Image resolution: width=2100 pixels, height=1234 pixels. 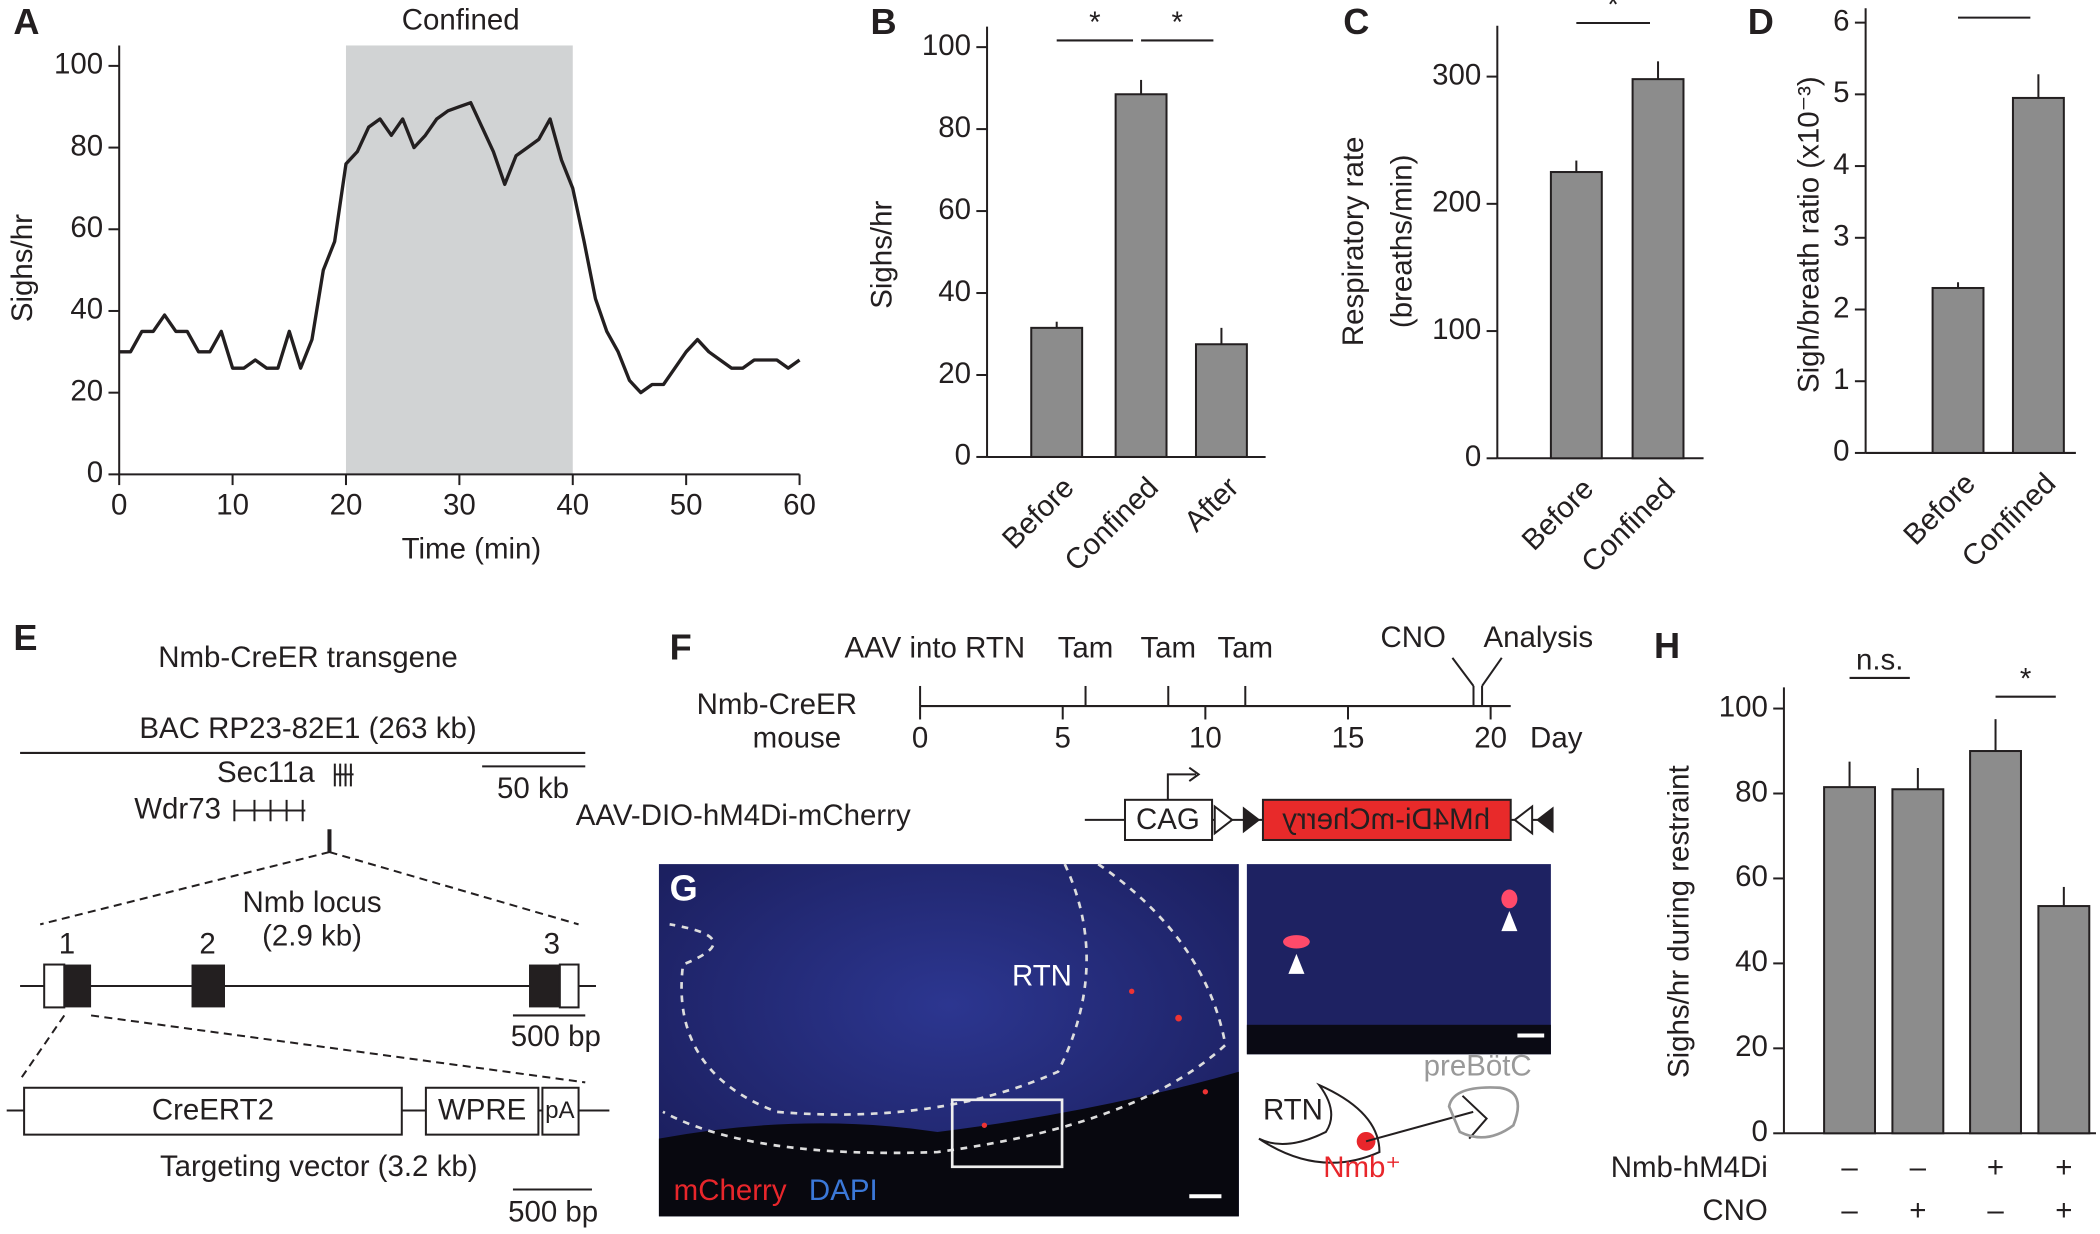 I want to click on y-tick-label: 3, so click(x=1841, y=236).